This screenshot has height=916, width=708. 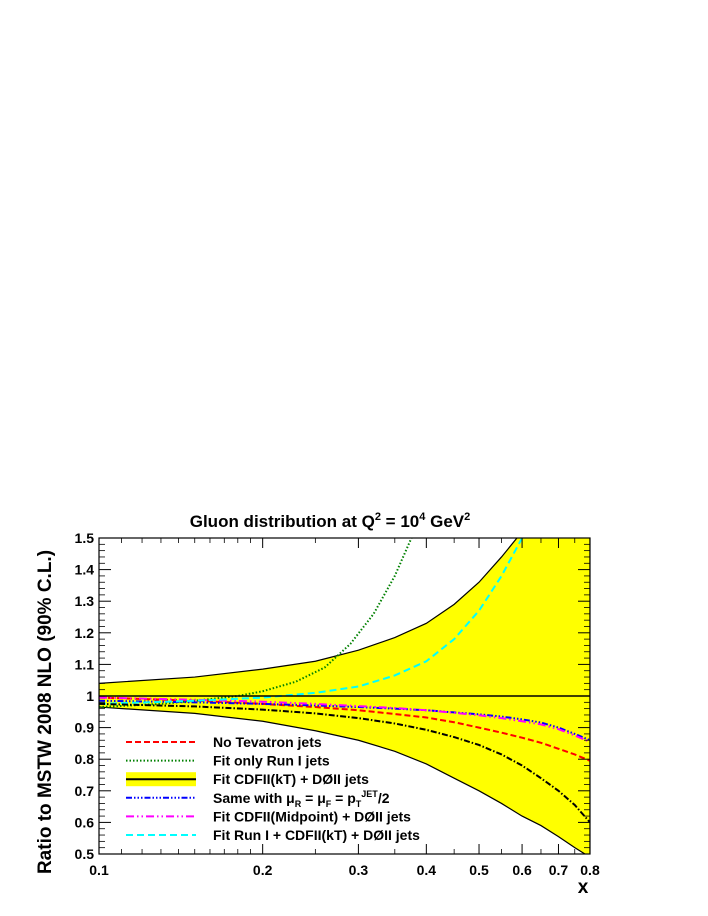 What do you see at coordinates (85, 728) in the screenshot?
I see `y-tick-label: 0.9` at bounding box center [85, 728].